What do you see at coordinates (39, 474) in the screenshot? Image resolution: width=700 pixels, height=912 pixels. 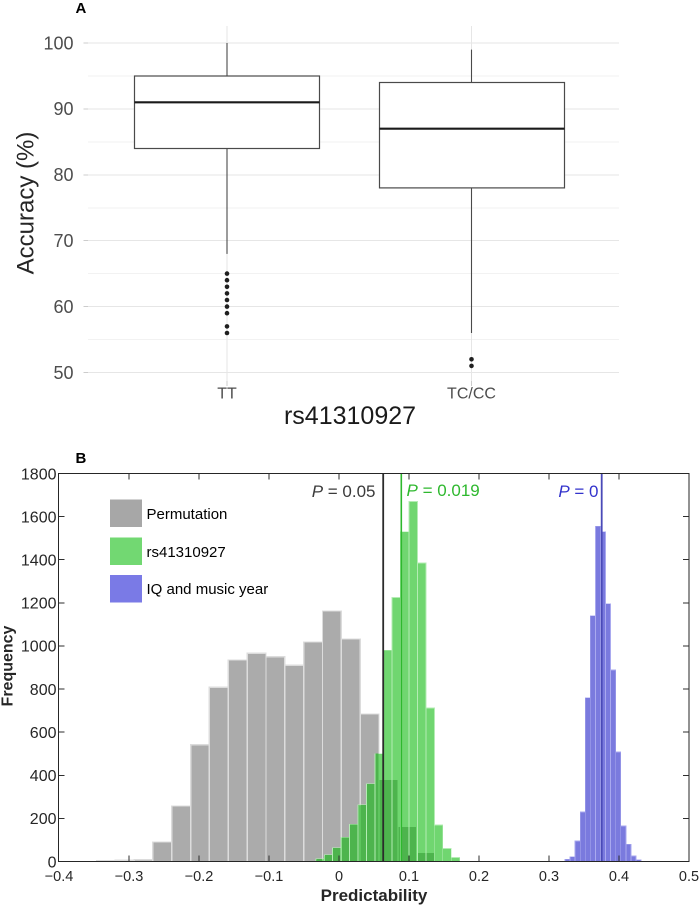 I see `svg-text: 1800` at bounding box center [39, 474].